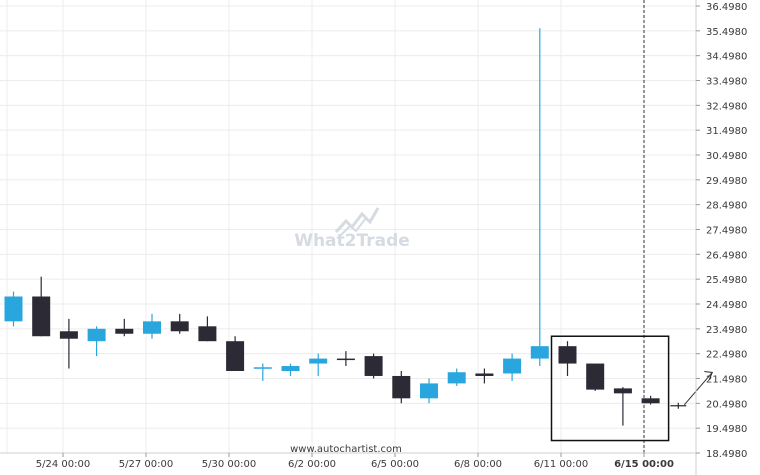  Describe the element at coordinates (726, 429) in the screenshot. I see `y-tick-label: 19.4980` at that location.